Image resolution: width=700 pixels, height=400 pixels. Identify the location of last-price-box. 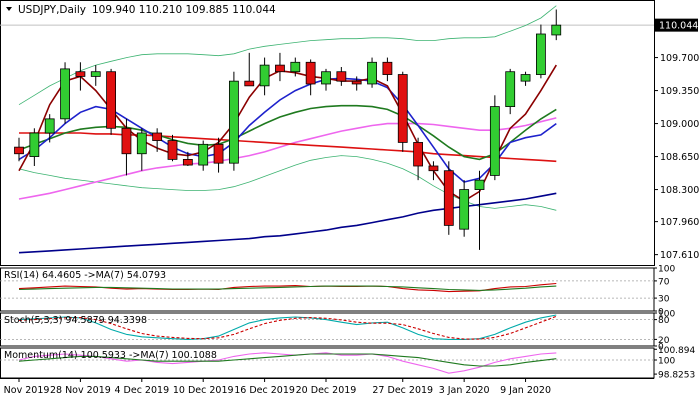
(676, 25).